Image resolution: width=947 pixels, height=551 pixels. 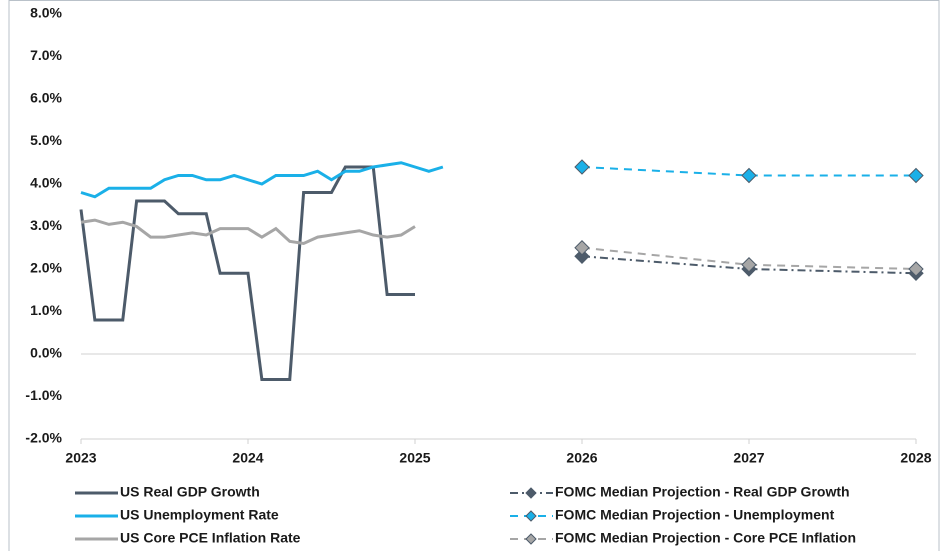 I want to click on x-tick-label: 2025, so click(x=414, y=458).